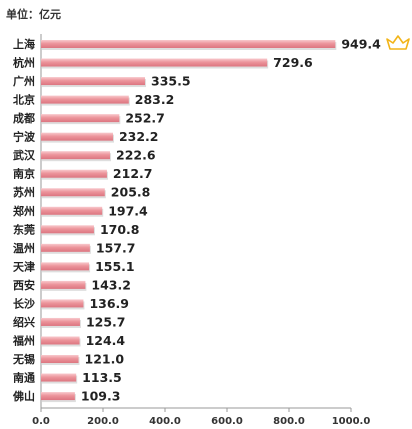 This screenshot has height=429, width=412. What do you see at coordinates (116, 247) in the screenshot?
I see `value-label: 157.7` at bounding box center [116, 247].